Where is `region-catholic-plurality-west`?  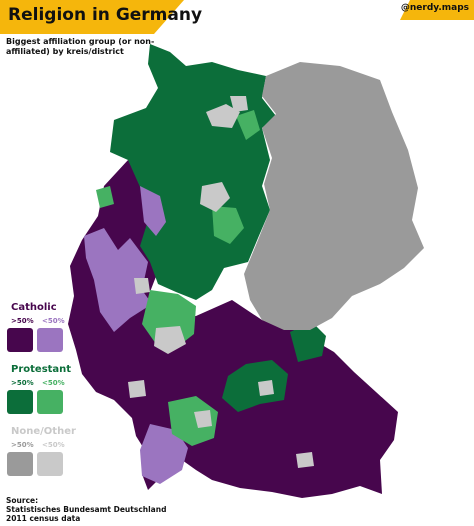 region-catholic-plurality-west is located at coordinates (118, 280).